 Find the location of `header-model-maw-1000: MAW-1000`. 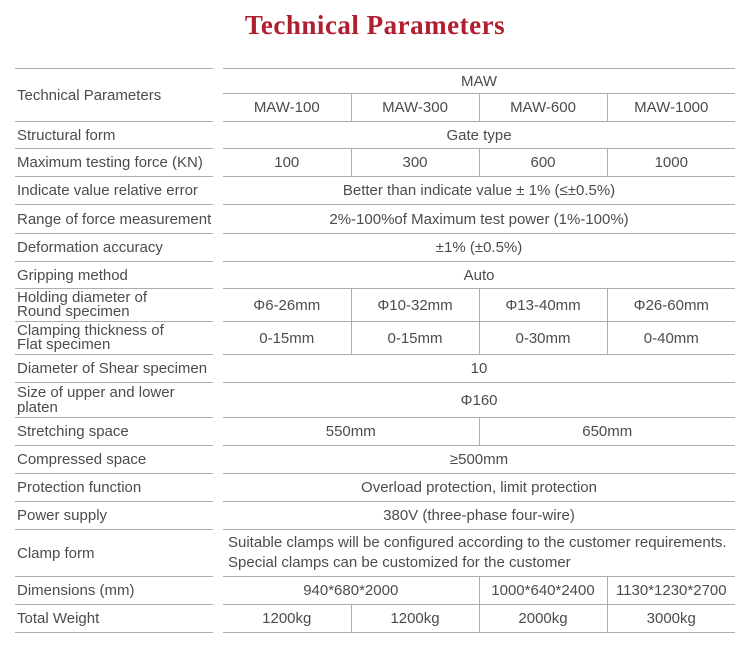

header-model-maw-1000: MAW-1000 is located at coordinates (671, 107).